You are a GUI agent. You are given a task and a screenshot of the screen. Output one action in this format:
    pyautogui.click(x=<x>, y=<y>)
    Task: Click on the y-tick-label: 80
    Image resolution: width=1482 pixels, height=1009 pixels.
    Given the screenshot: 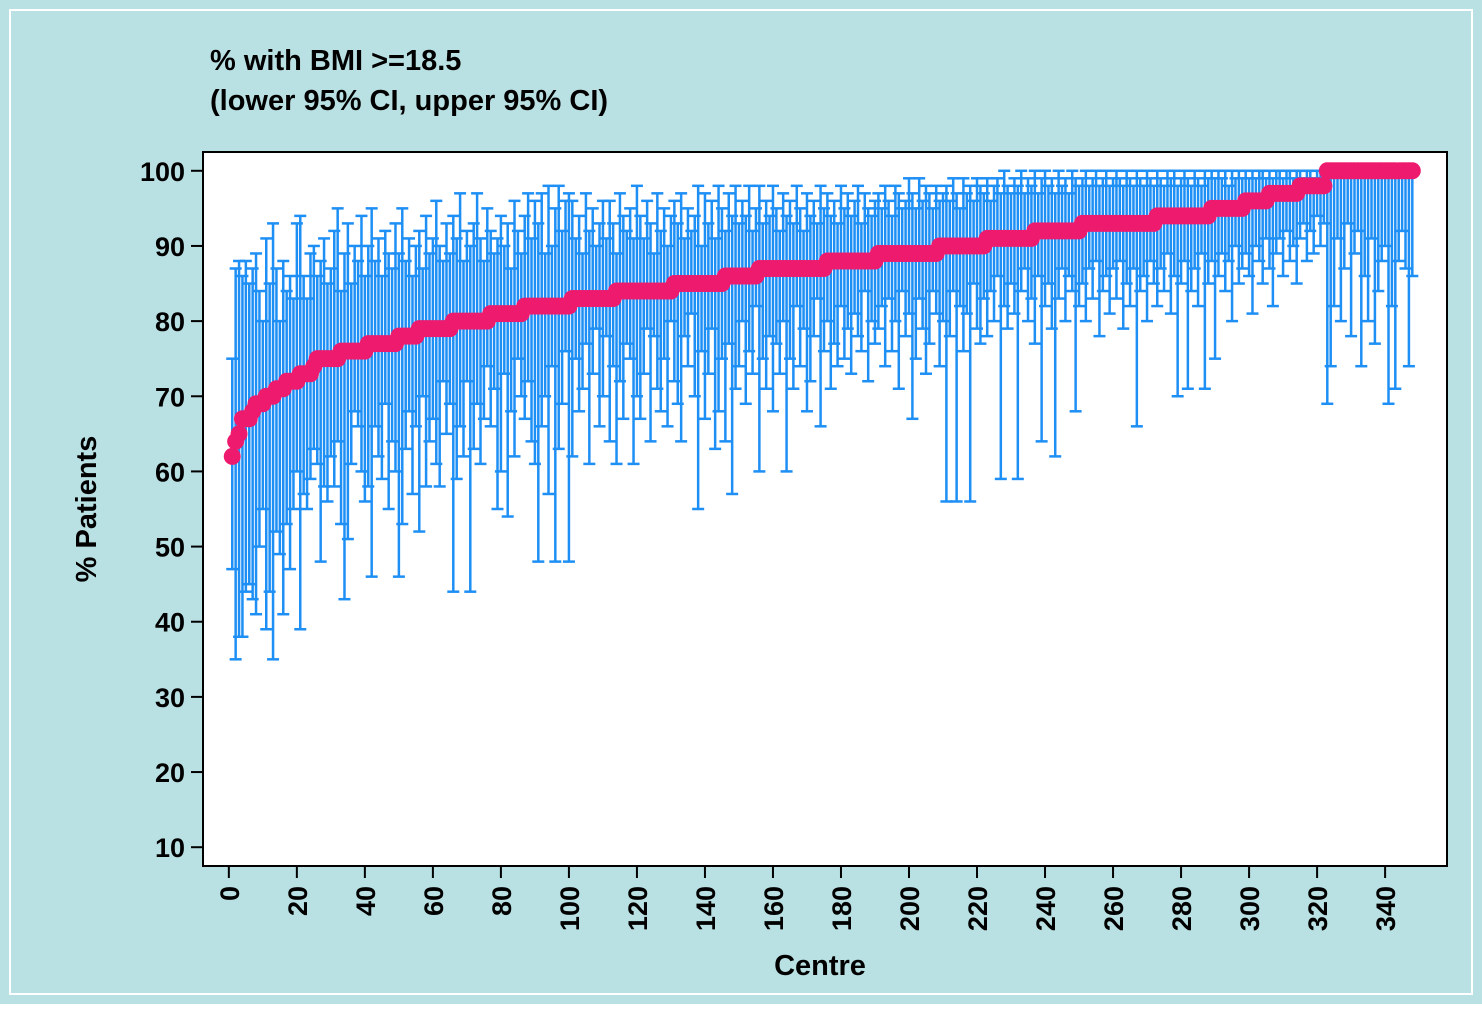 What is the action you would take?
    pyautogui.click(x=170, y=322)
    